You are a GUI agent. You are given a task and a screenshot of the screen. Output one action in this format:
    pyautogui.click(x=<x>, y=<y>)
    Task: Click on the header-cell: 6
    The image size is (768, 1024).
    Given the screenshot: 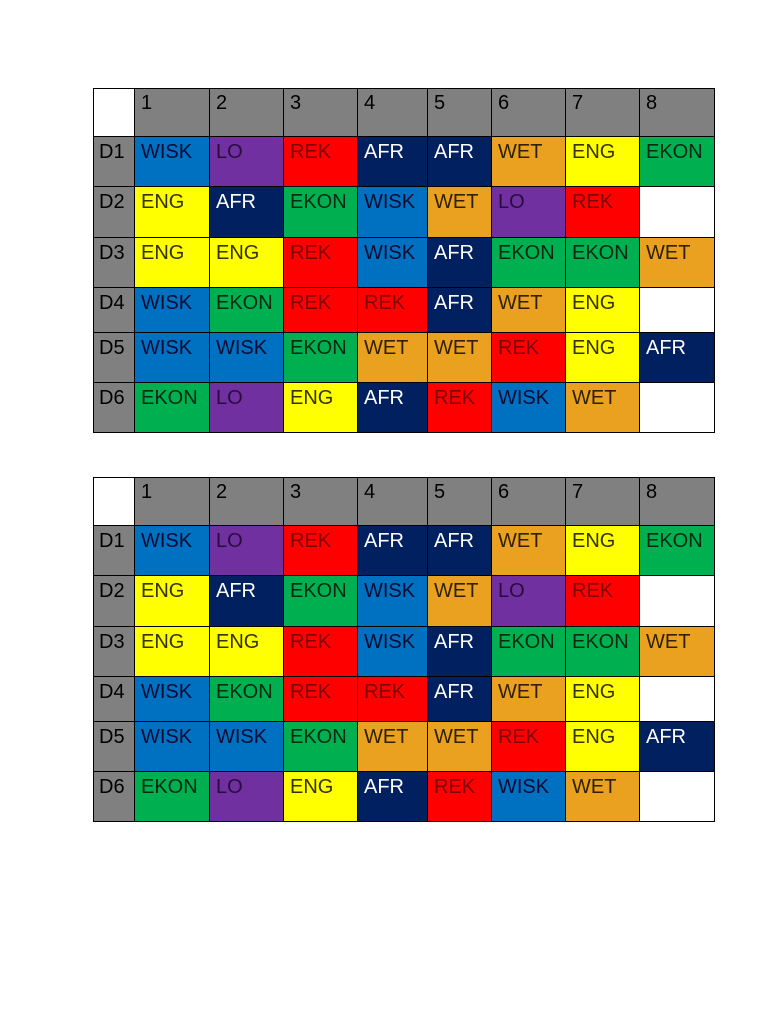 What is the action you would take?
    pyautogui.click(x=529, y=501)
    